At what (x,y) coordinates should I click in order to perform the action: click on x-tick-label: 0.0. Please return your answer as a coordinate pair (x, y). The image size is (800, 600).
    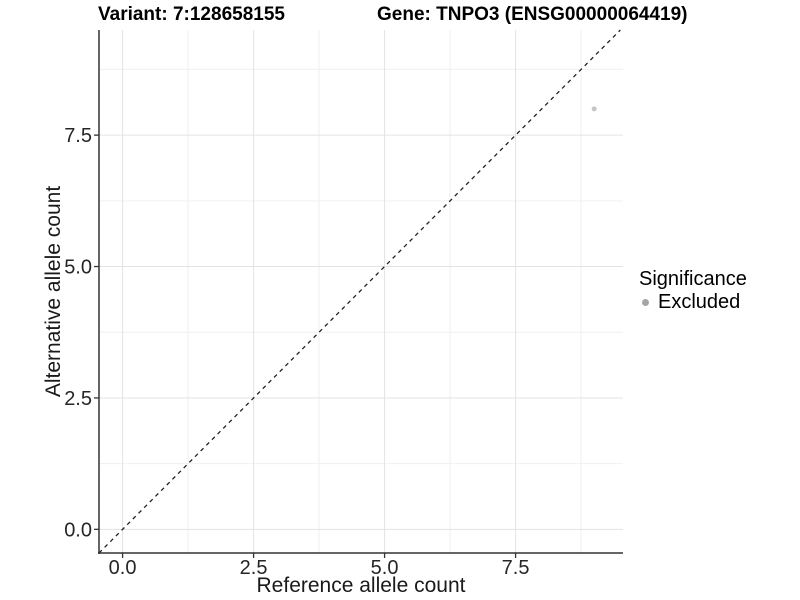
    Looking at the image, I should click on (123, 568).